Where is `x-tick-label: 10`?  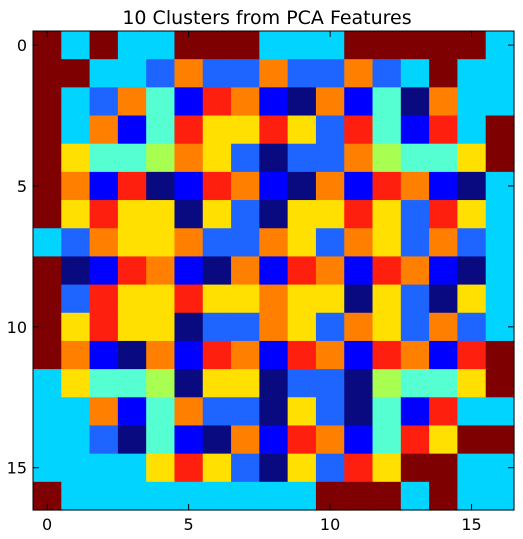
x-tick-label: 10 is located at coordinates (330, 524).